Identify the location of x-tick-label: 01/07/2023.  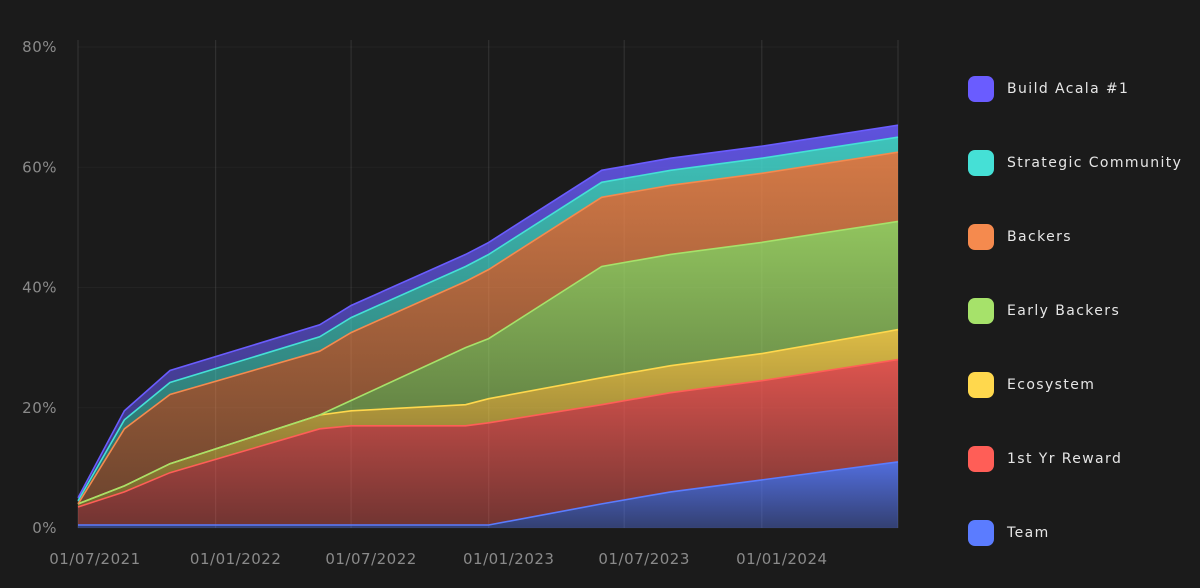
(643, 559).